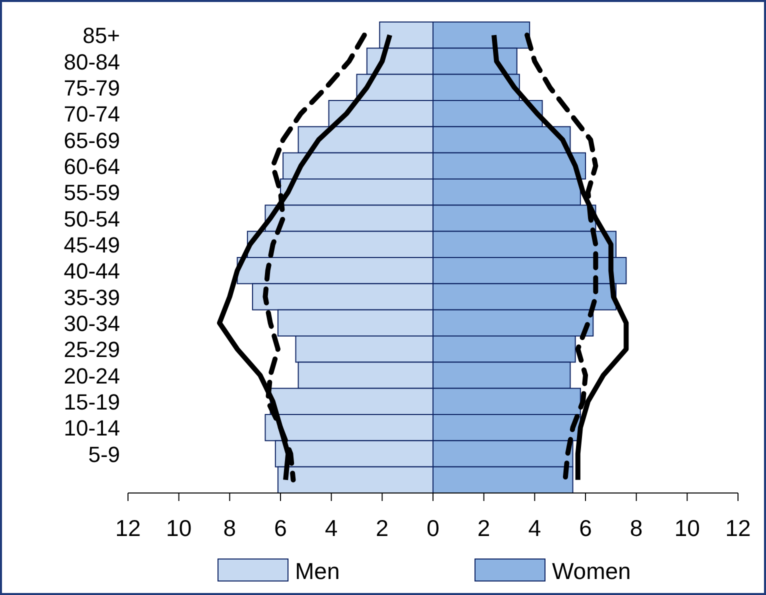 This screenshot has height=595, width=766. What do you see at coordinates (92, 323) in the screenshot?
I see `y-tick-label: 30-34` at bounding box center [92, 323].